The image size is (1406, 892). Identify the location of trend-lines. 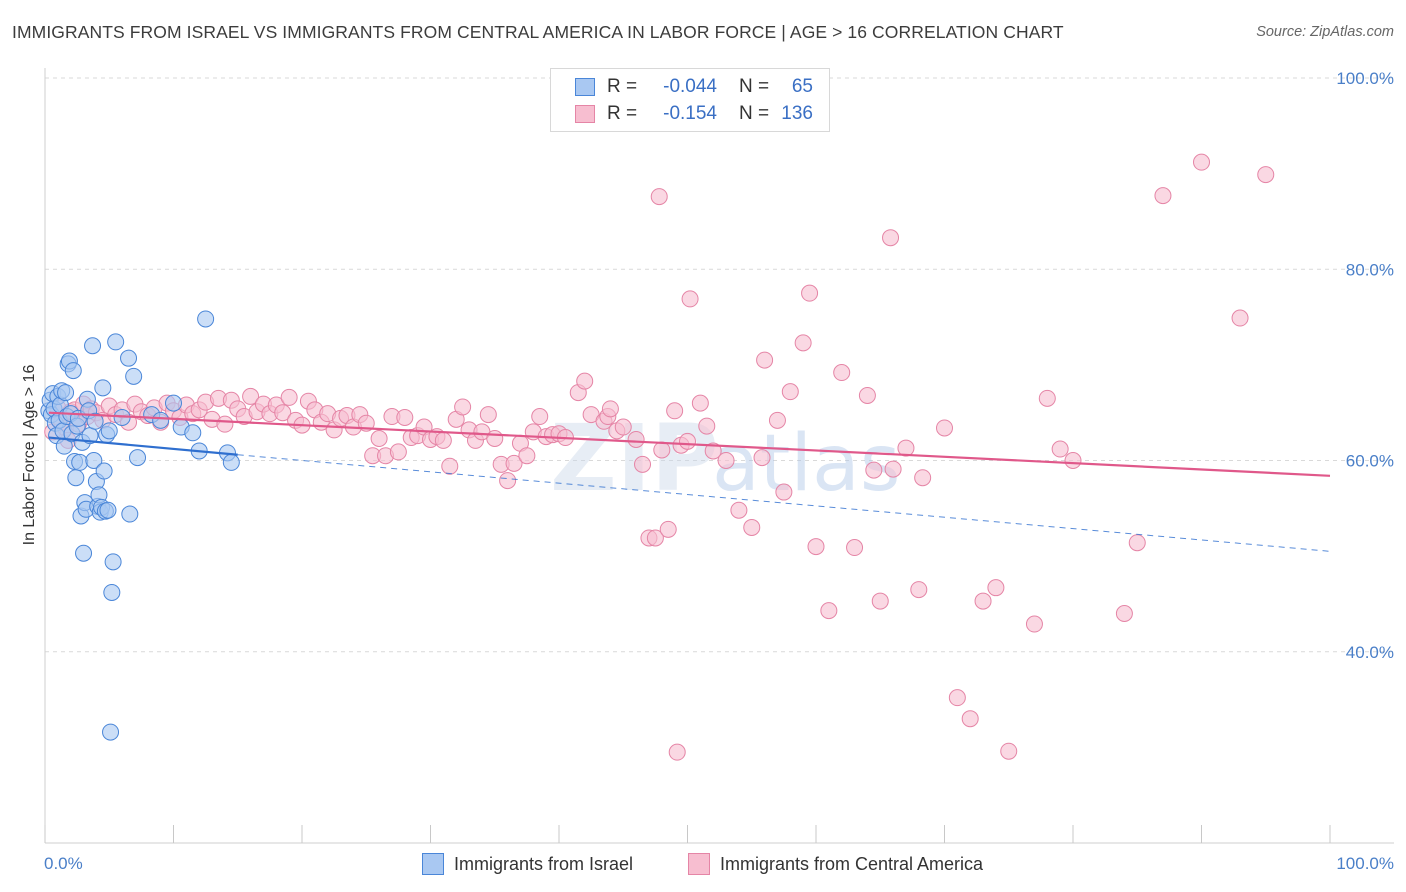
(689, 481).